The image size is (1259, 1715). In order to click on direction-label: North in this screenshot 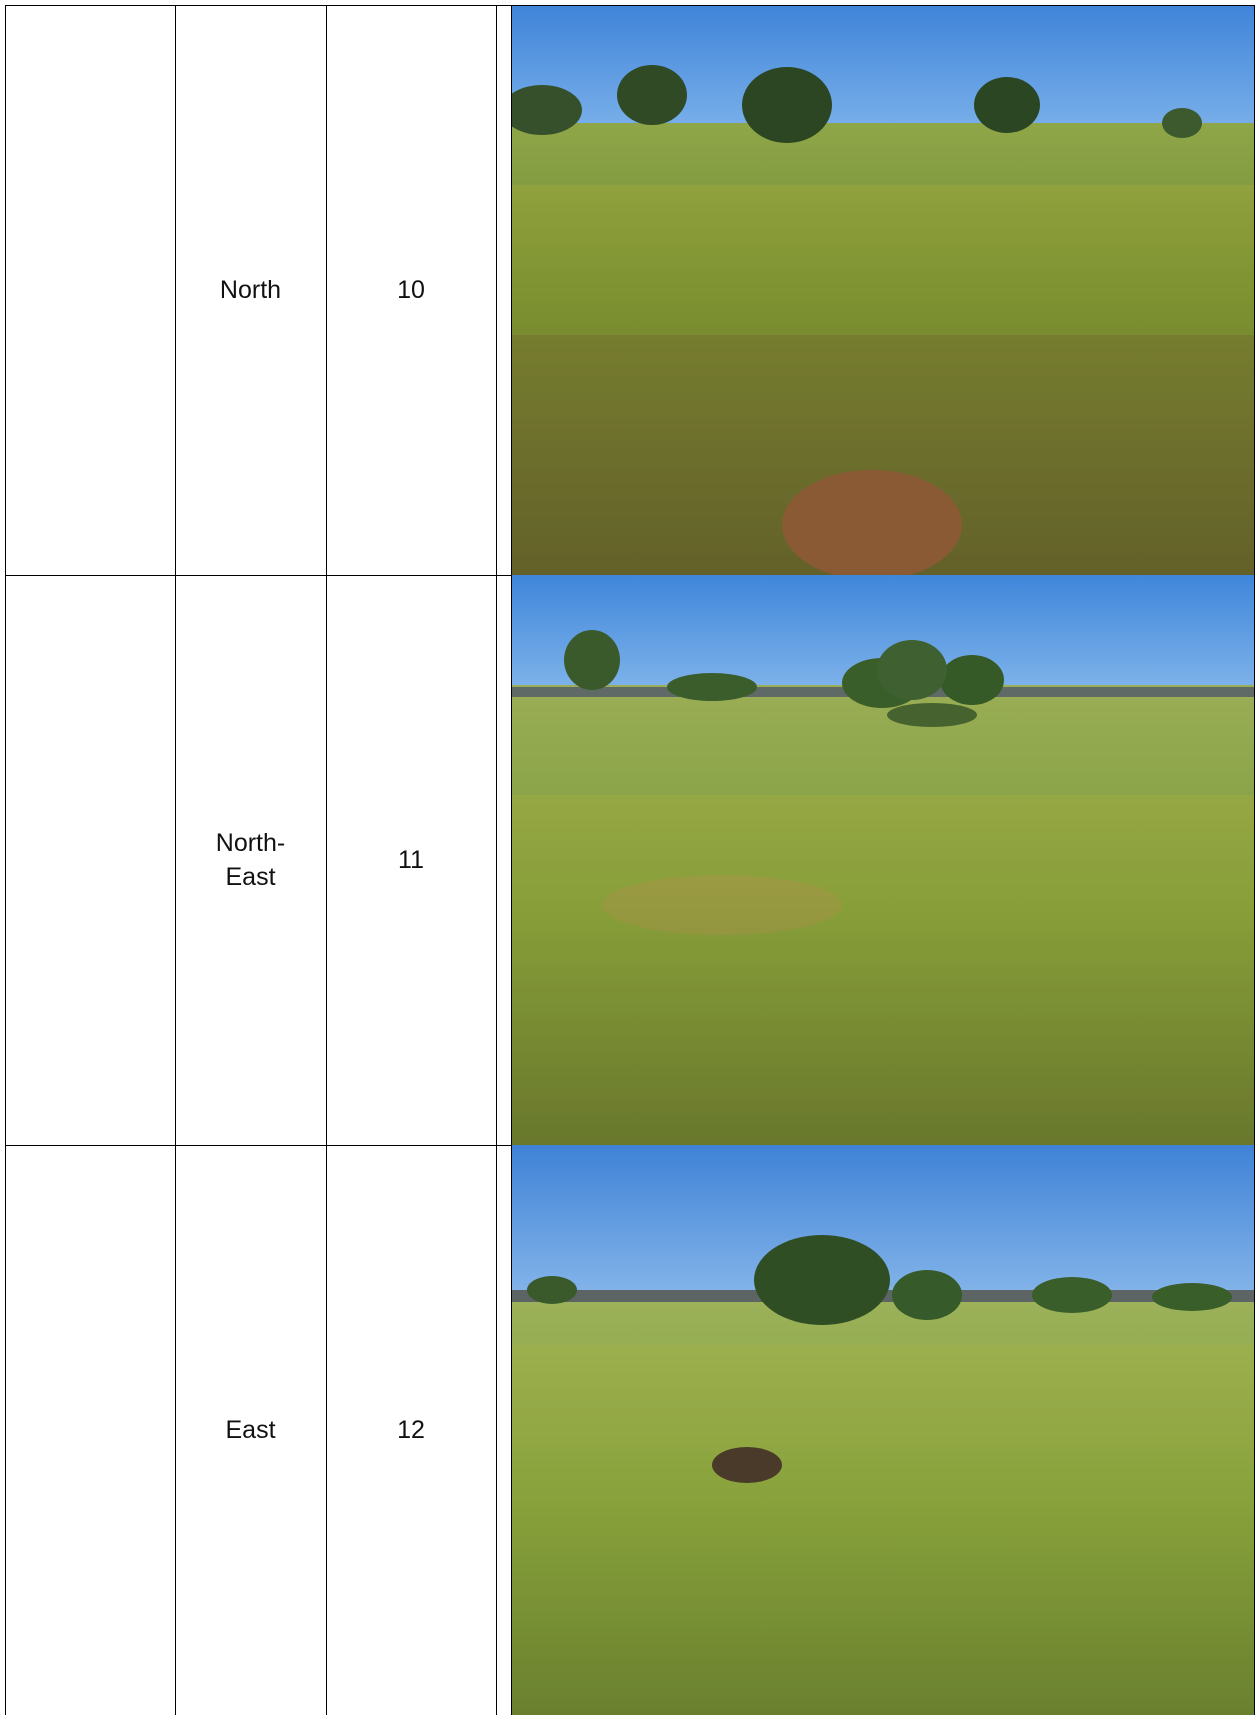, I will do `click(250, 290)`.